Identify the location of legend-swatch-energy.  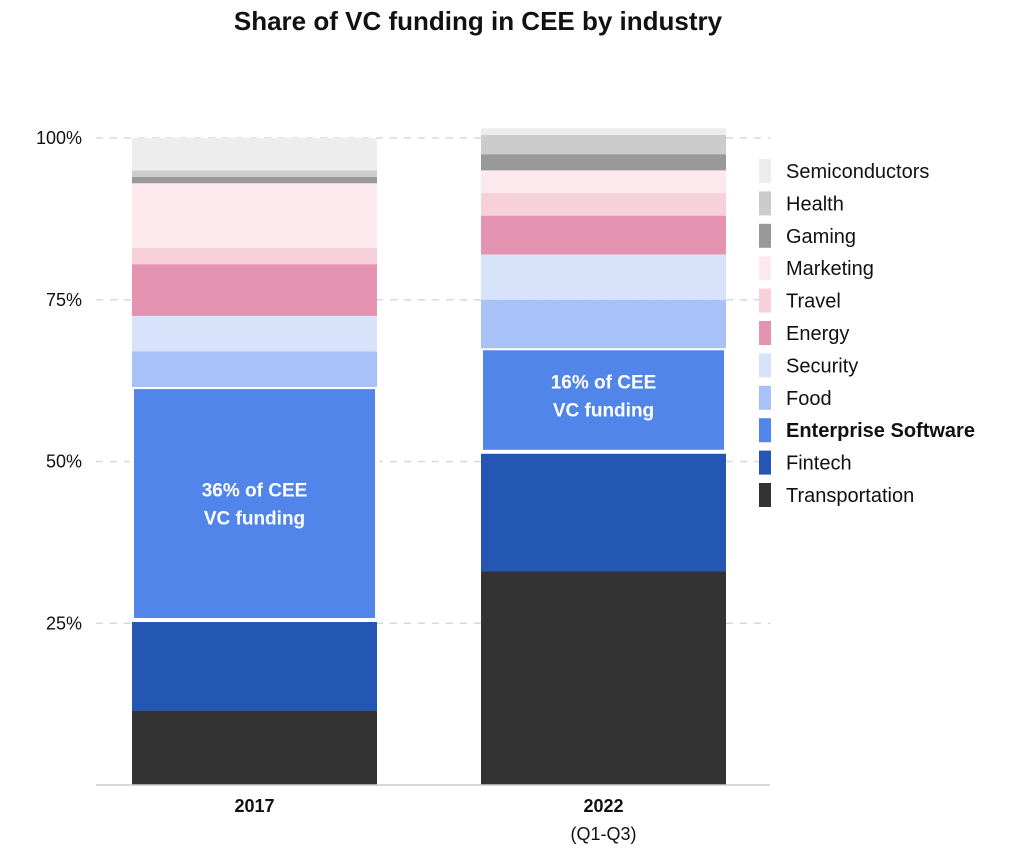
(765, 333).